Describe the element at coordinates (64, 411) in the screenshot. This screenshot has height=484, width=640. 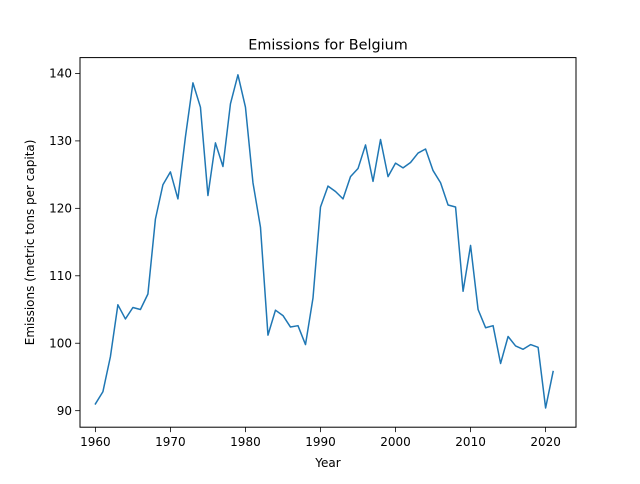
I see `y-tick-label: 90` at that location.